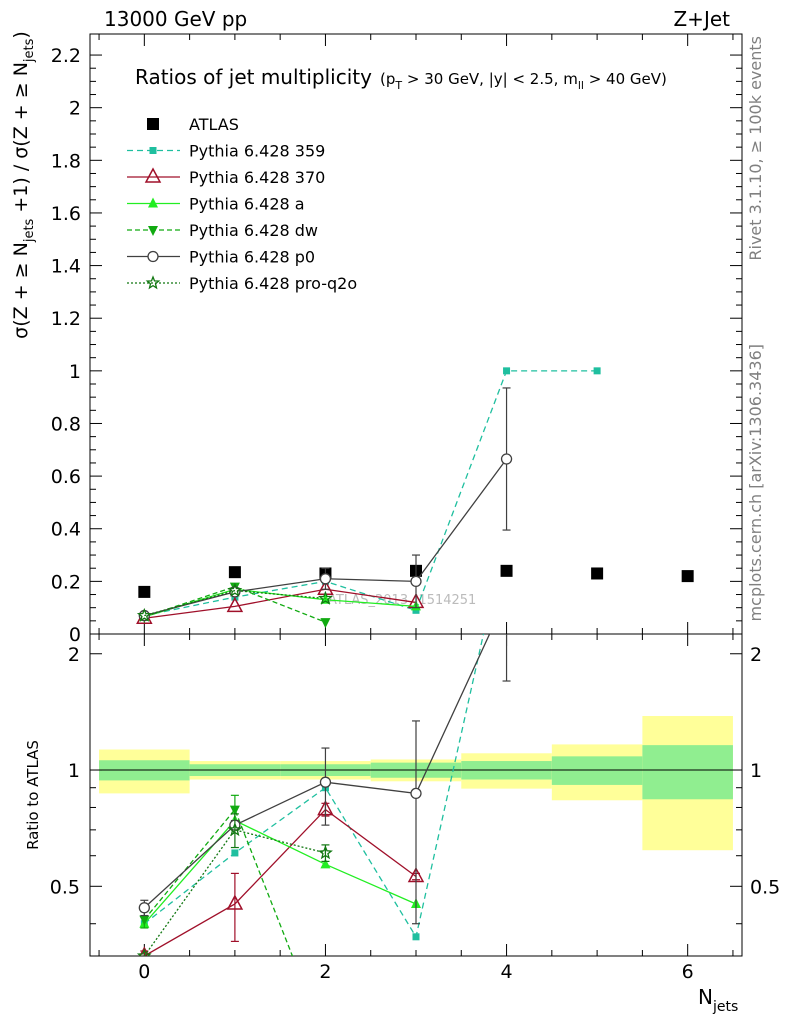 The image size is (786, 1029). Describe the element at coordinates (33, 795) in the screenshot. I see `ratio-y-label: Ratio to ATLAS` at that location.